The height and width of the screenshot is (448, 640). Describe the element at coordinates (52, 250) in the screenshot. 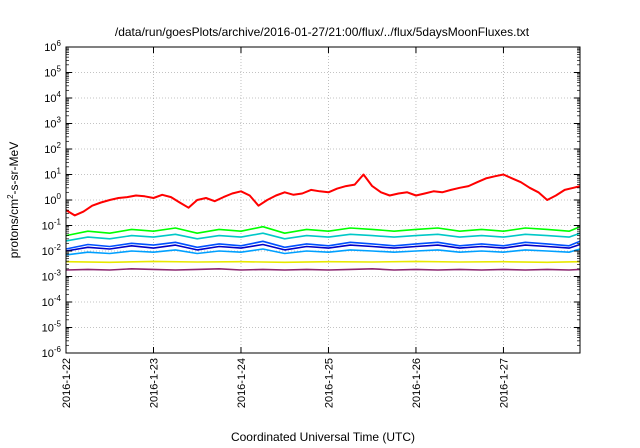

I see `y-tick-label: 10⁻²` at that location.